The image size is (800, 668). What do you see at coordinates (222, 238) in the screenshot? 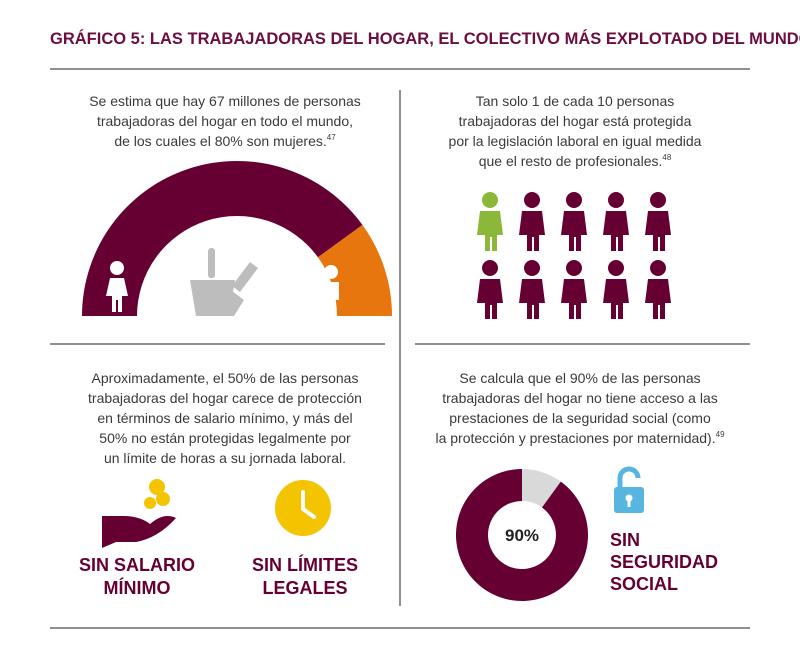
I see `gauge-women` at bounding box center [222, 238].